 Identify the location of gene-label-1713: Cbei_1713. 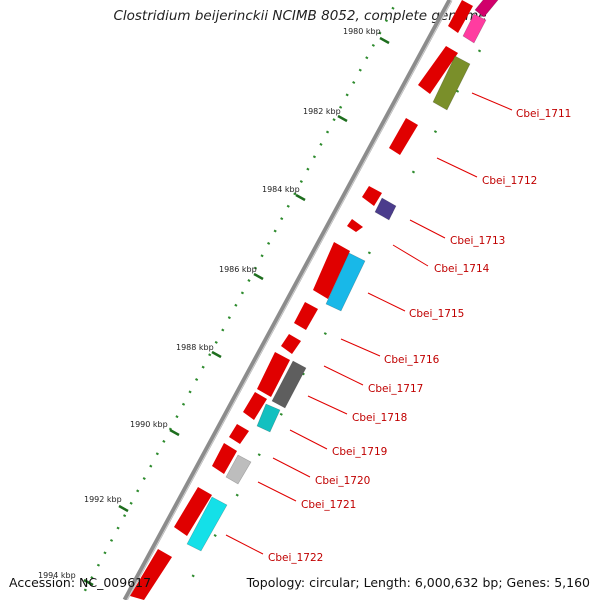
(477, 241).